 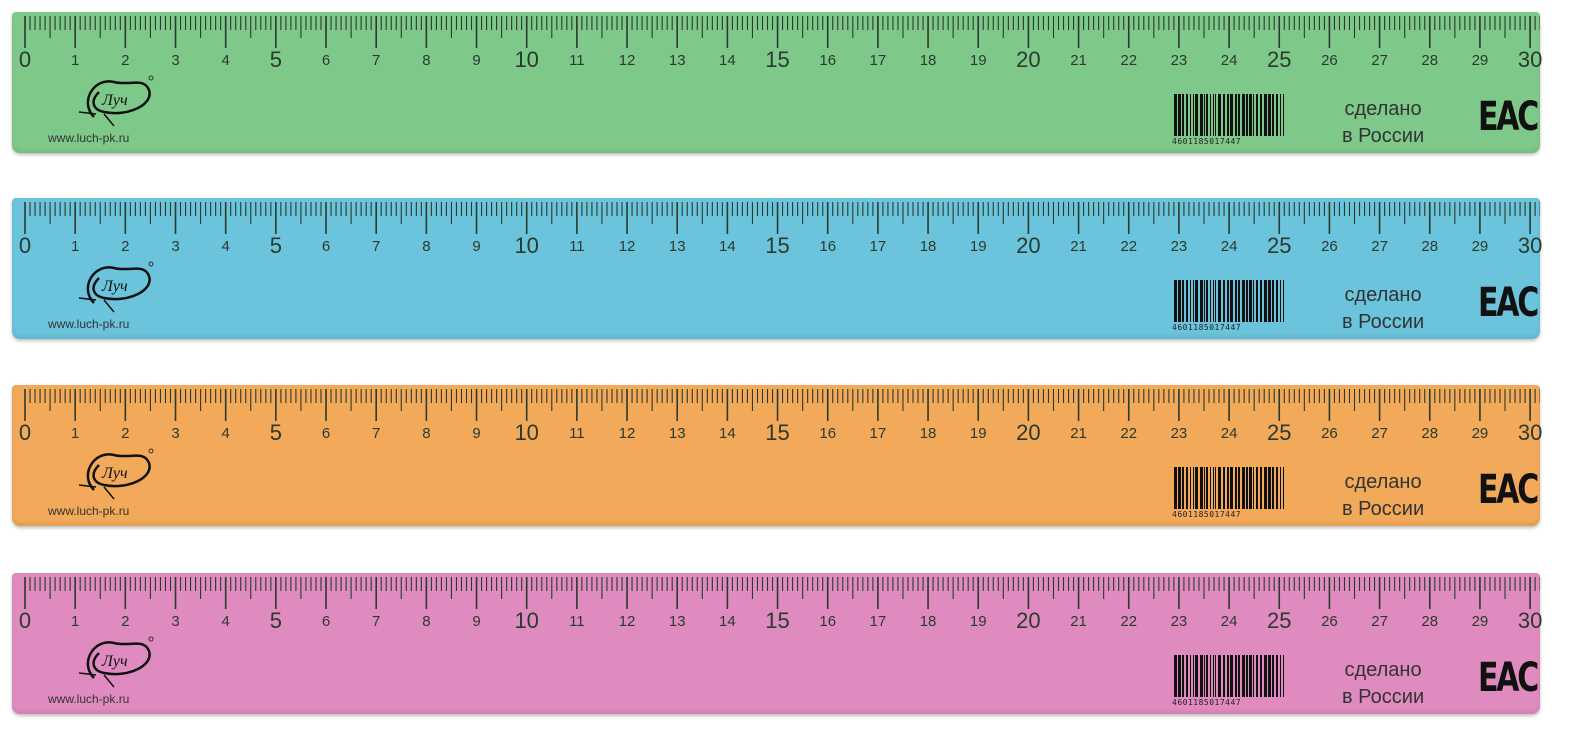 What do you see at coordinates (627, 433) in the screenshot?
I see `scale-label-12: 12` at bounding box center [627, 433].